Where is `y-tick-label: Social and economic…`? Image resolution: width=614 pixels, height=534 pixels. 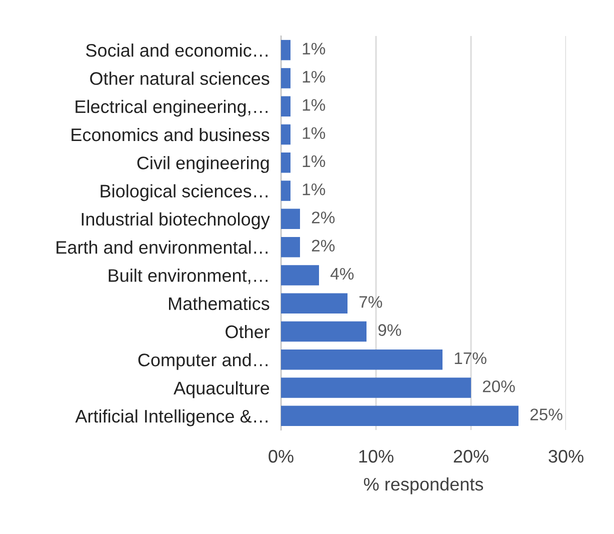 y-tick-label: Social and economic… is located at coordinates (177, 50).